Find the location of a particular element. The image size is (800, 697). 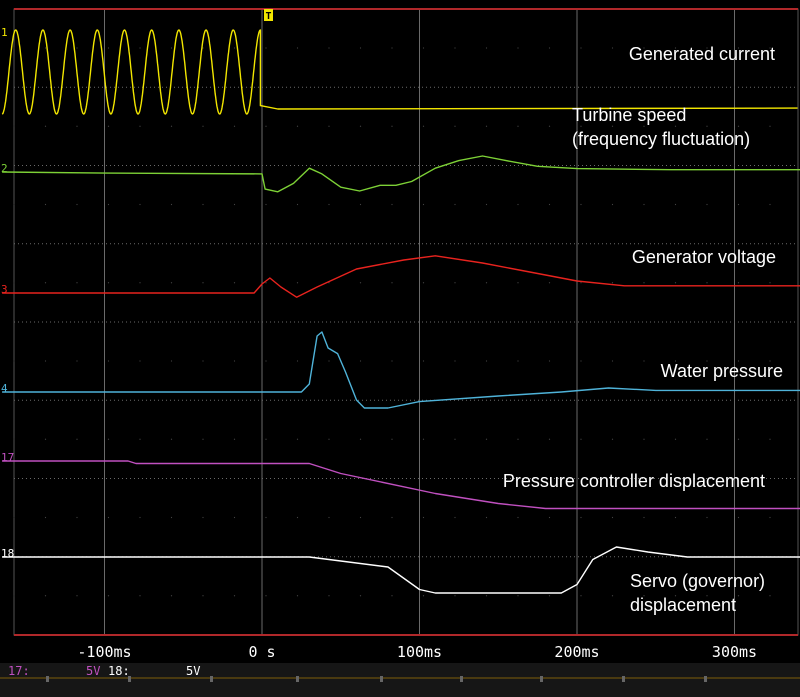

series-label-ch18: Servo (governor) displacement is located at coordinates (697, 593).